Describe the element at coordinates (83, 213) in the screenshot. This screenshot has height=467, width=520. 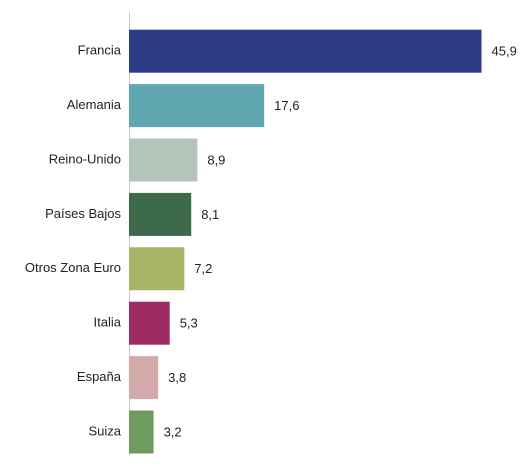
I see `category-label: Países Bajos` at that location.